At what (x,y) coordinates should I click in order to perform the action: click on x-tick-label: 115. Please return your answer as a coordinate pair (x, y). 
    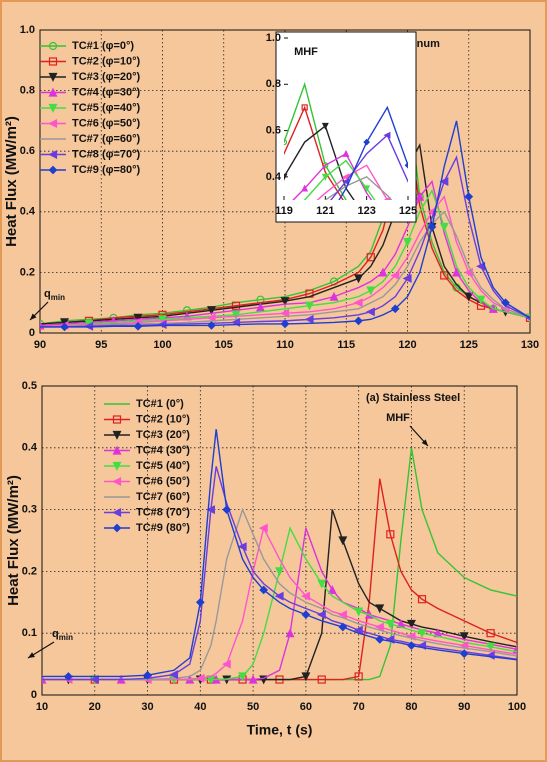
    Looking at the image, I should click on (346, 345).